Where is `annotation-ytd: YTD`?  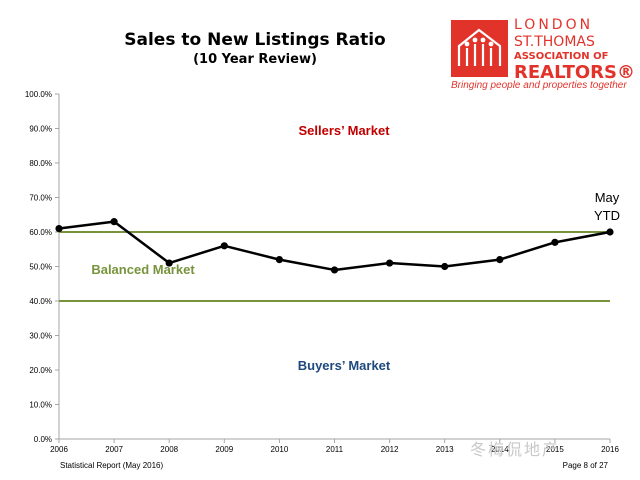 annotation-ytd: YTD is located at coordinates (607, 215).